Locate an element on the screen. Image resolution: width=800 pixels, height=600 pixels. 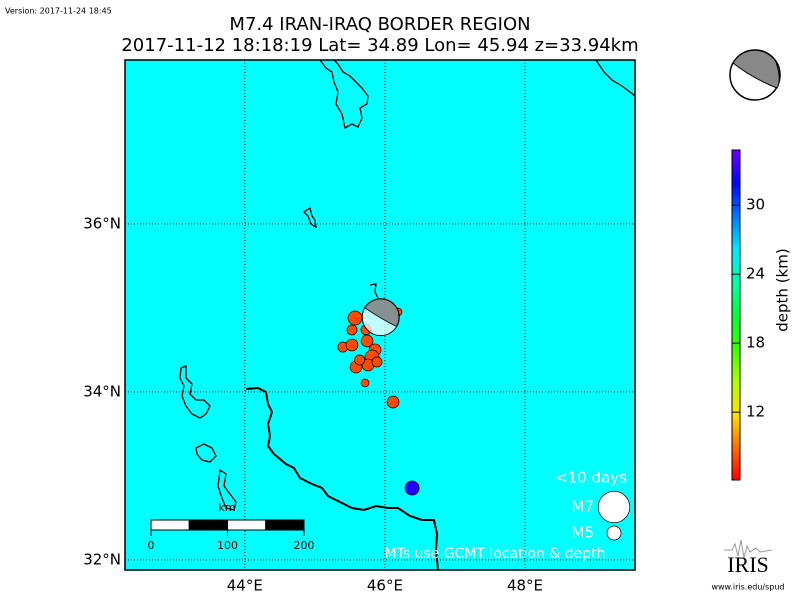
legend-label: M5 is located at coordinates (583, 533).